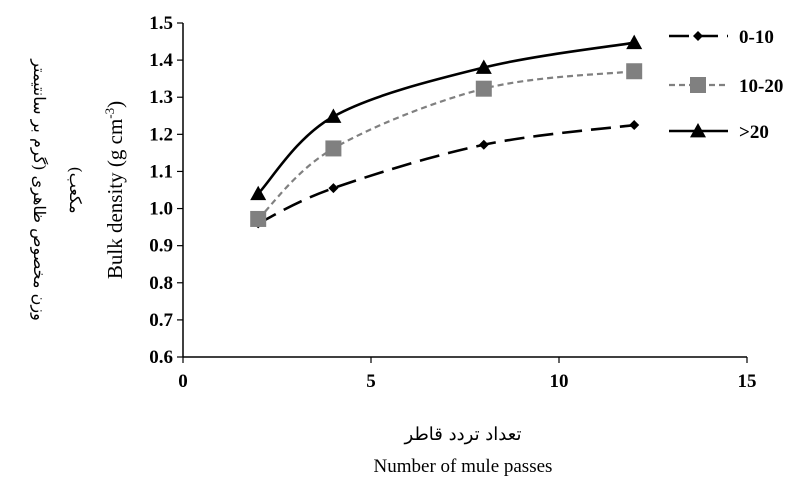 Image resolution: width=795 pixels, height=479 pixels. What do you see at coordinates (463, 434) in the screenshot?
I see `x-axis-label-persian: تعداد تردد قاطر` at bounding box center [463, 434].